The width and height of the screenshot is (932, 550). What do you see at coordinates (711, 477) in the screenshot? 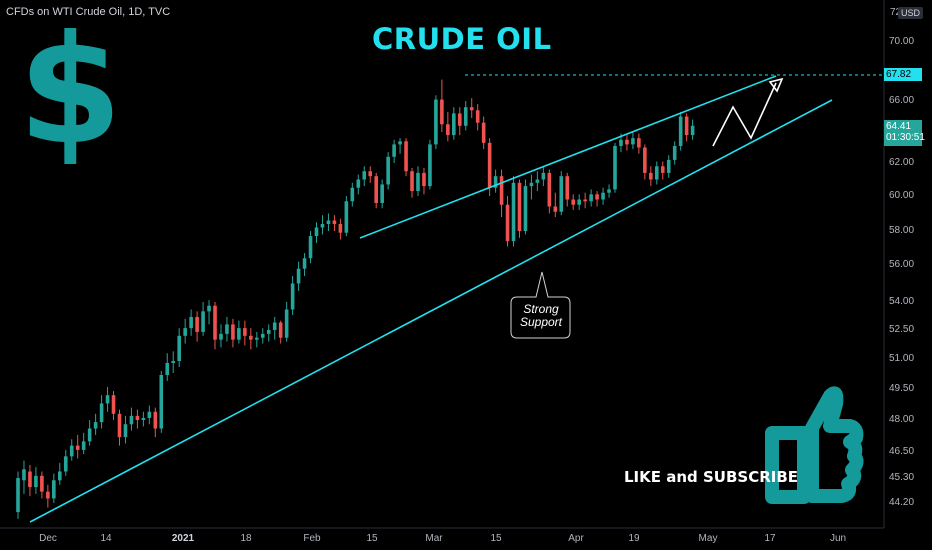
I see `like-subscribe-text: LIKE and SUBSCRIBE` at bounding box center [711, 477].